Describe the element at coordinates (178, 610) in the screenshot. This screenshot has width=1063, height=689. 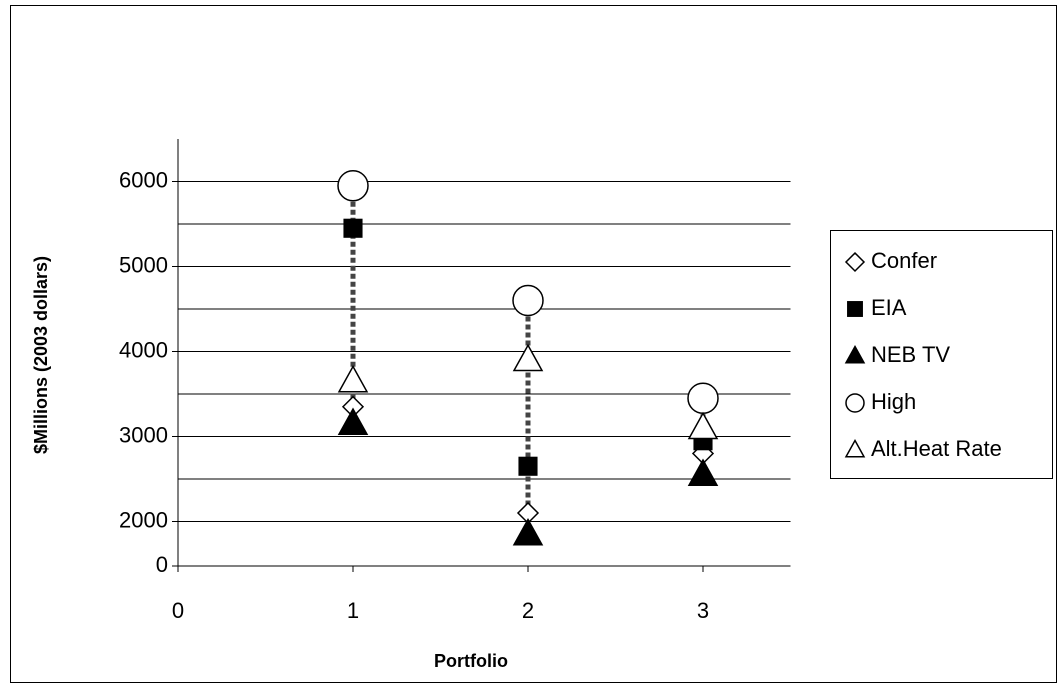
I see `x-tick-label: 0` at that location.